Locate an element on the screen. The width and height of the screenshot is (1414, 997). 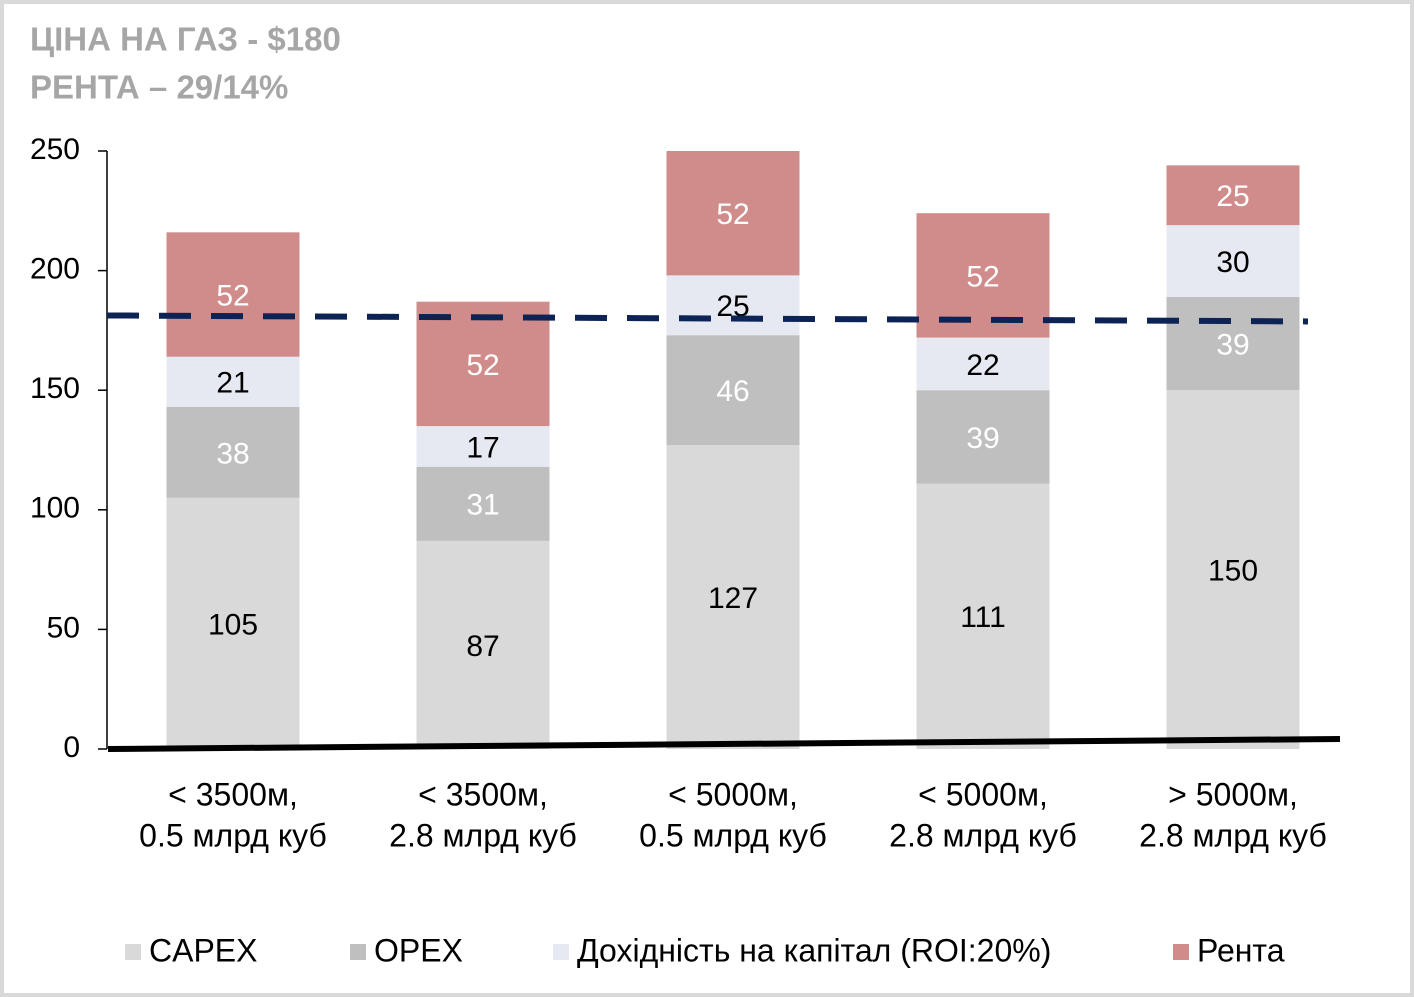
y-tick-label: 150 is located at coordinates (55, 388).